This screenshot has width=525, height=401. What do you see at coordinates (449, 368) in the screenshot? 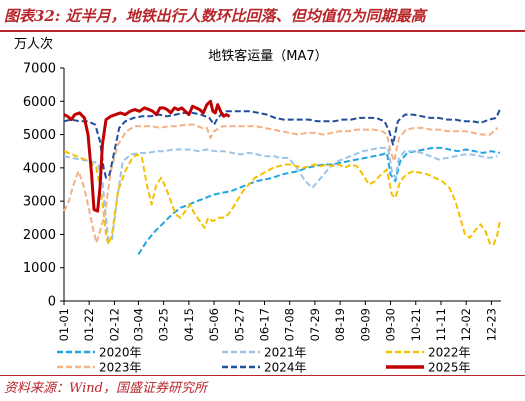
I see `legend-label: 2025年` at bounding box center [449, 368].